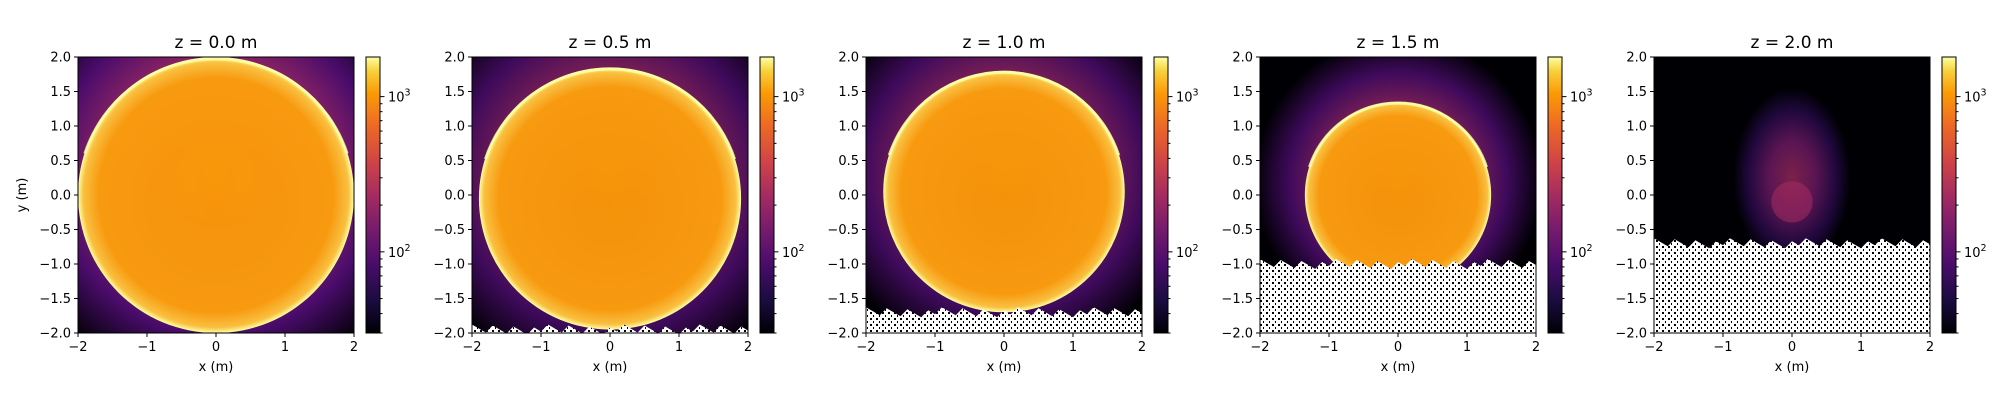  Describe the element at coordinates (22, 195) in the screenshot. I see `y-axis-label: y (m)` at that location.